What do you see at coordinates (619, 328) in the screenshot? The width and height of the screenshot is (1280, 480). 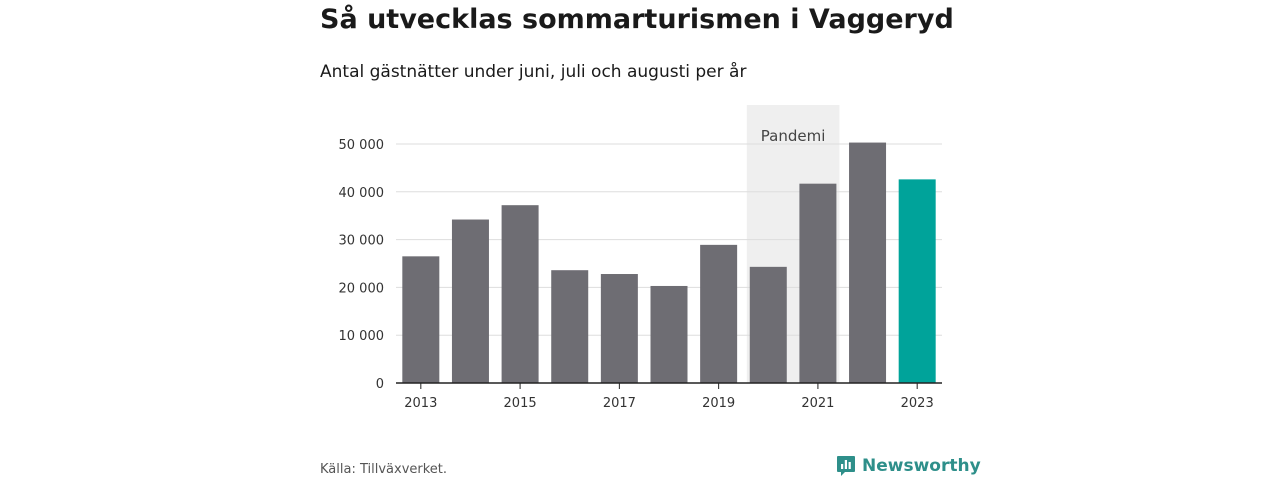 I see `bar-2017` at bounding box center [619, 328].